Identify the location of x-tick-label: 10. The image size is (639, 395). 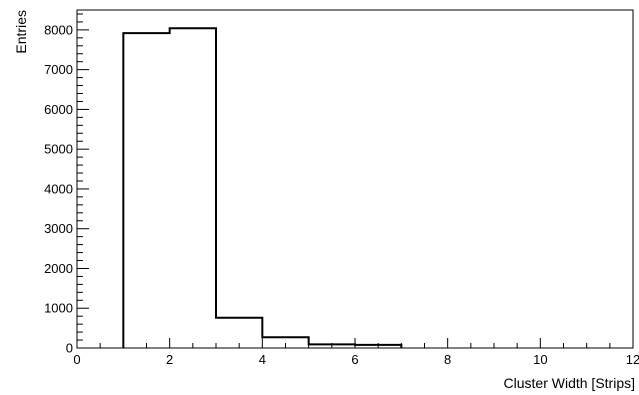
(540, 359).